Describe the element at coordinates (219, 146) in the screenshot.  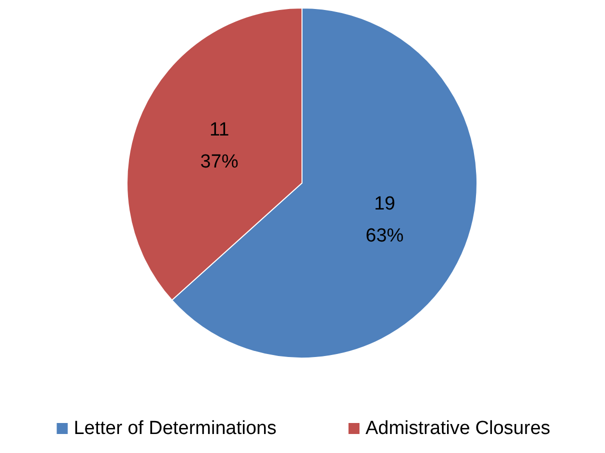
I see `data-label: 11 37%` at that location.